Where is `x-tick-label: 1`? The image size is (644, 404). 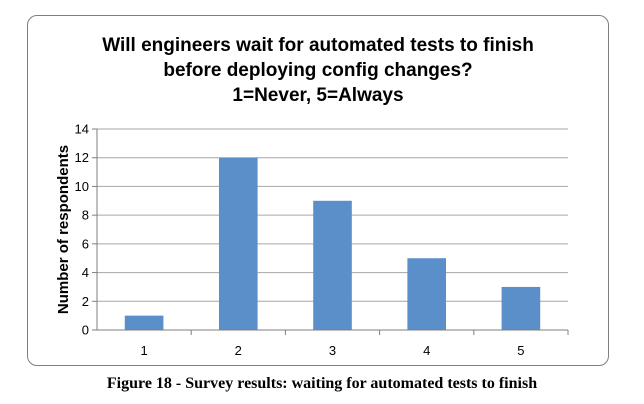 x-tick-label: 1 is located at coordinates (143, 350).